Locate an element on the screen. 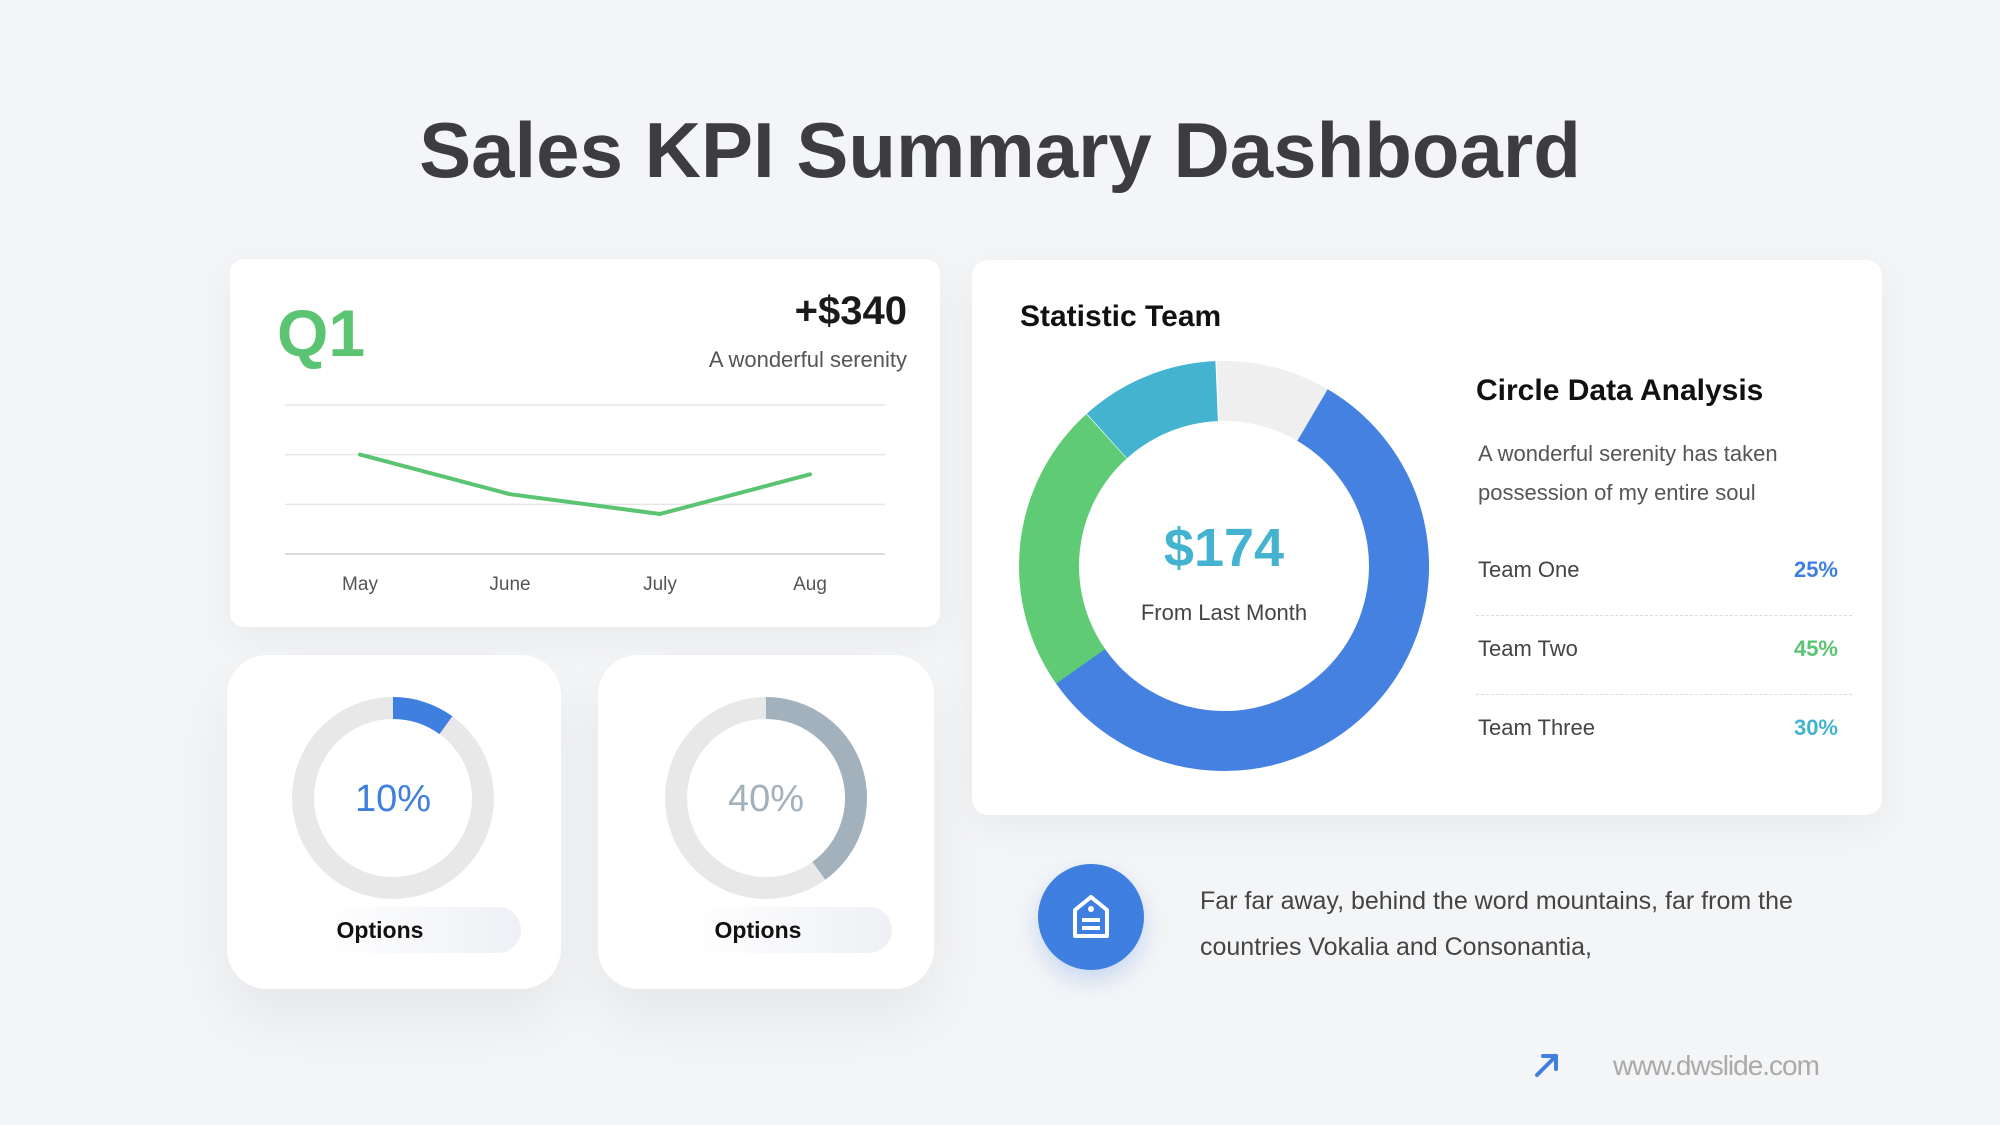 The width and height of the screenshot is (2000, 1125). gauge-card-1: 10% Options is located at coordinates (394, 822).